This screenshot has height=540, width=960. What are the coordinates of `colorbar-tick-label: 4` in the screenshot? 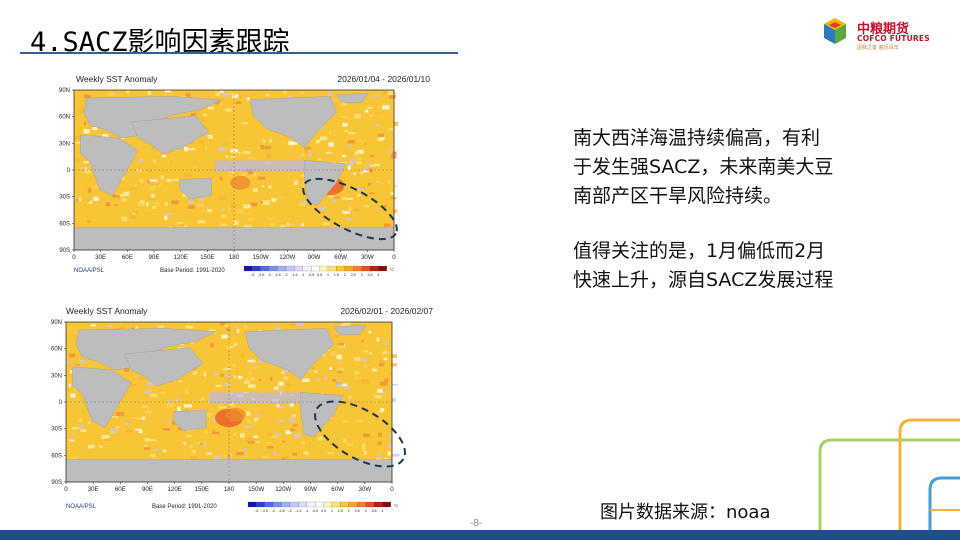 It's located at (382, 511).